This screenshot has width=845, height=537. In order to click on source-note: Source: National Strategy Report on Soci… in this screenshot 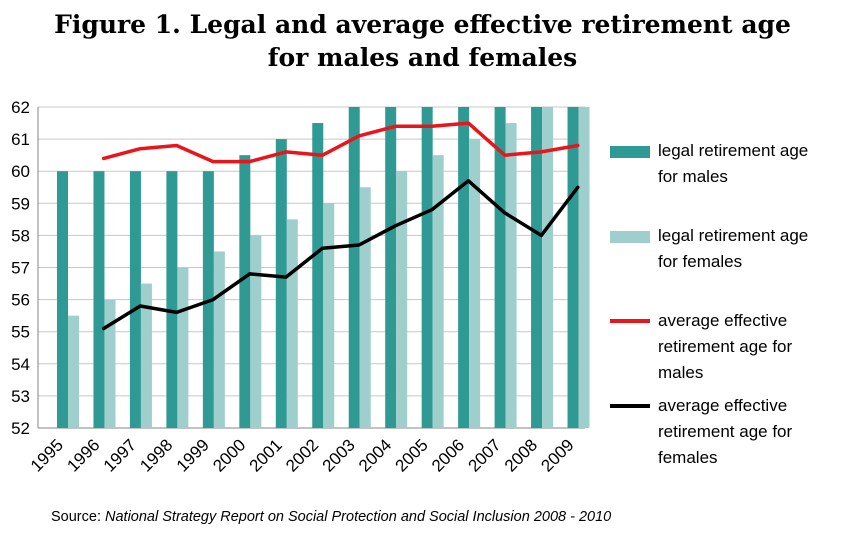, I will do `click(331, 517)`.